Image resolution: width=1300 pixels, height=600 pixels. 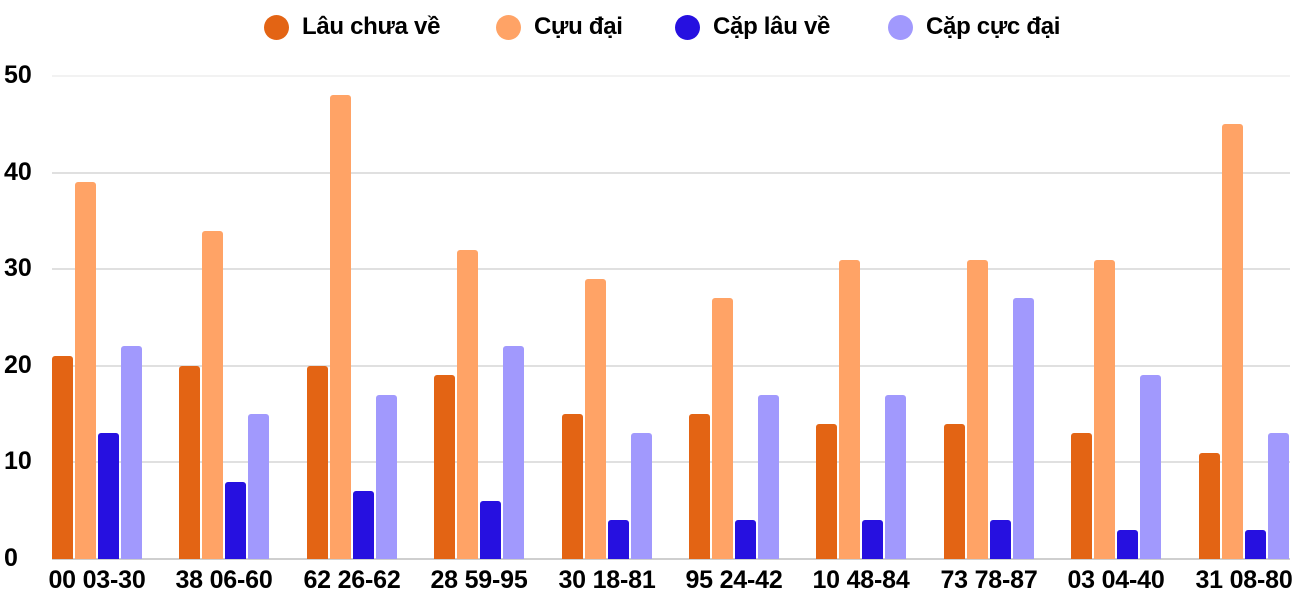 I want to click on legend-item-lau-chua-ve: Lâu chưa về, so click(x=352, y=27).